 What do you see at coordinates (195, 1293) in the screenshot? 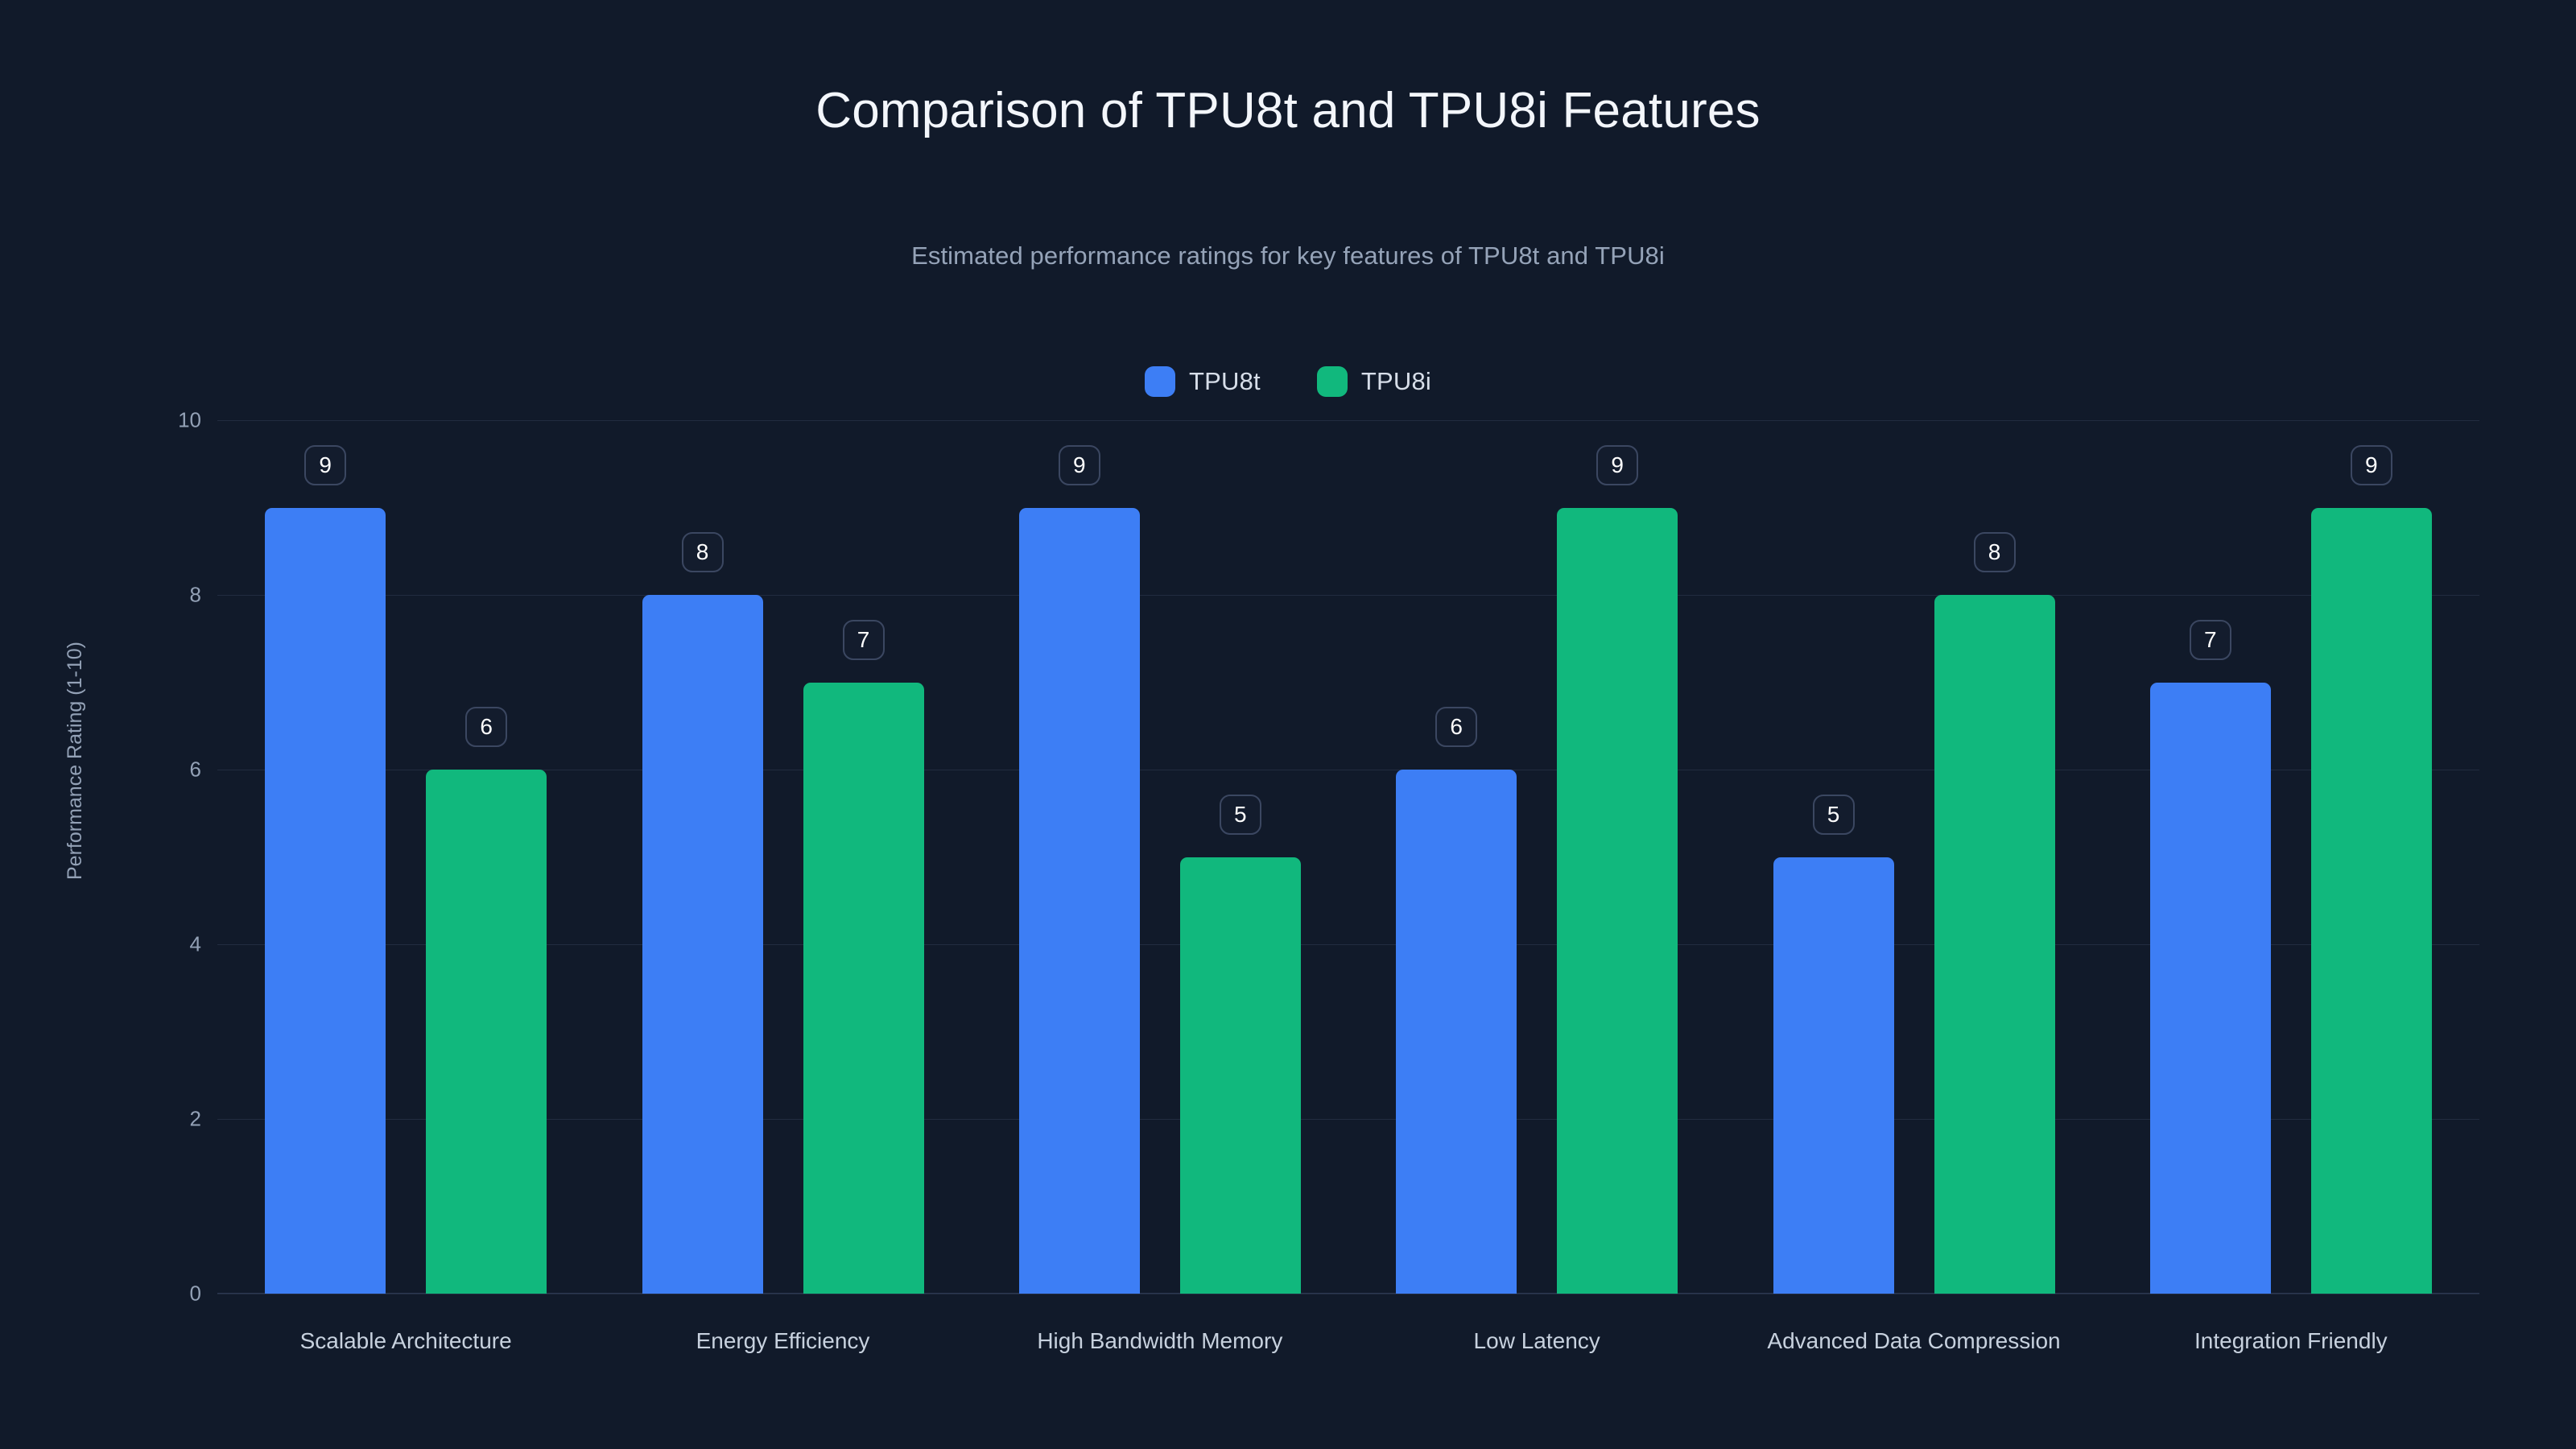
I see `y-axis-tick-label: 0` at bounding box center [195, 1293].